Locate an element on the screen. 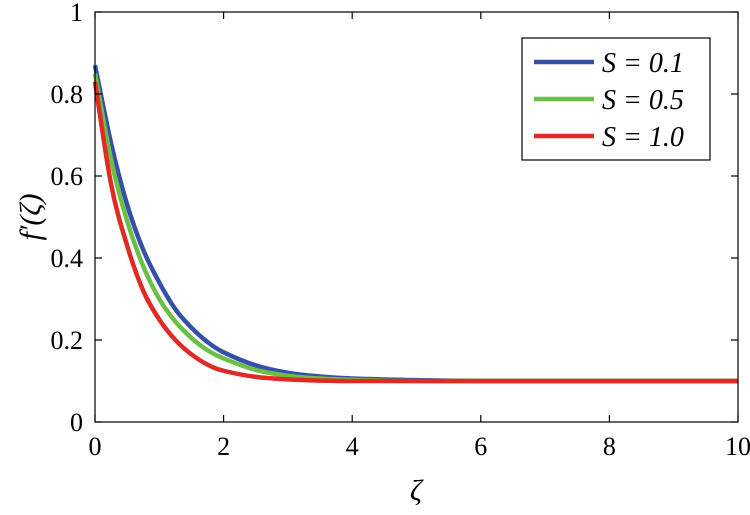 The width and height of the screenshot is (750, 515). y-tick-label: 1 is located at coordinates (76, 13).